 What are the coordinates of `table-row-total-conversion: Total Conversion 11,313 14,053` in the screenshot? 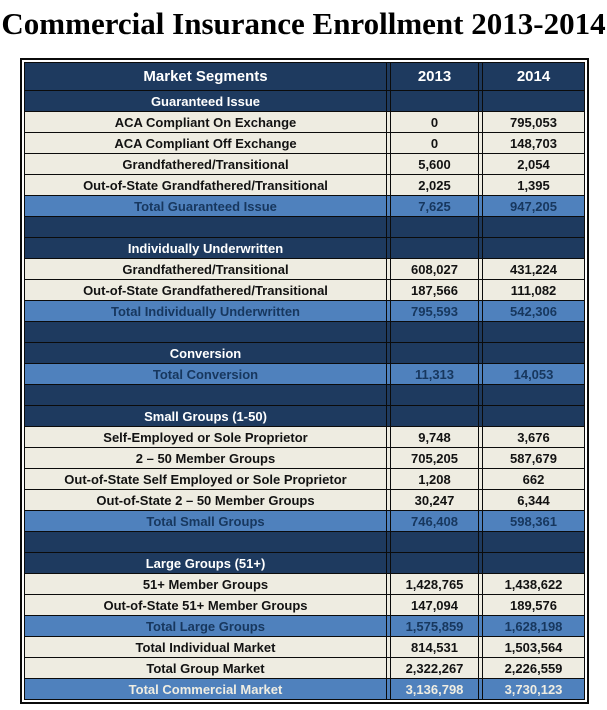 It's located at (304, 373).